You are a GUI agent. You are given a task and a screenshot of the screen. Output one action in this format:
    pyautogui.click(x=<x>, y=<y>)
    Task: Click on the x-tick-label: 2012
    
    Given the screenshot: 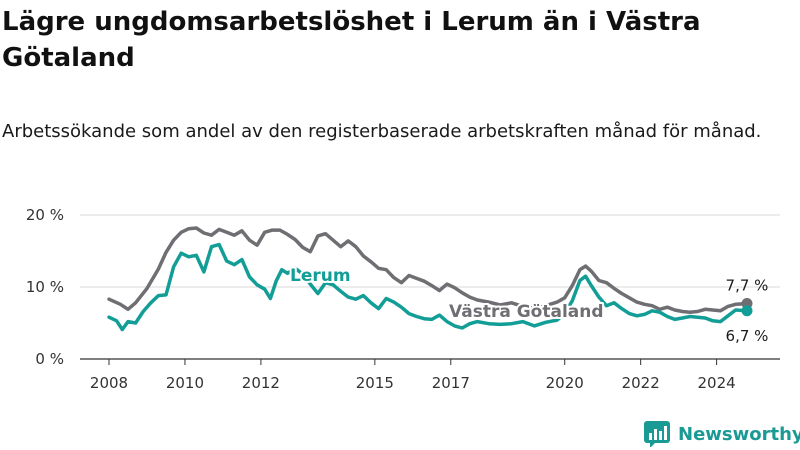 What is the action you would take?
    pyautogui.click(x=261, y=383)
    